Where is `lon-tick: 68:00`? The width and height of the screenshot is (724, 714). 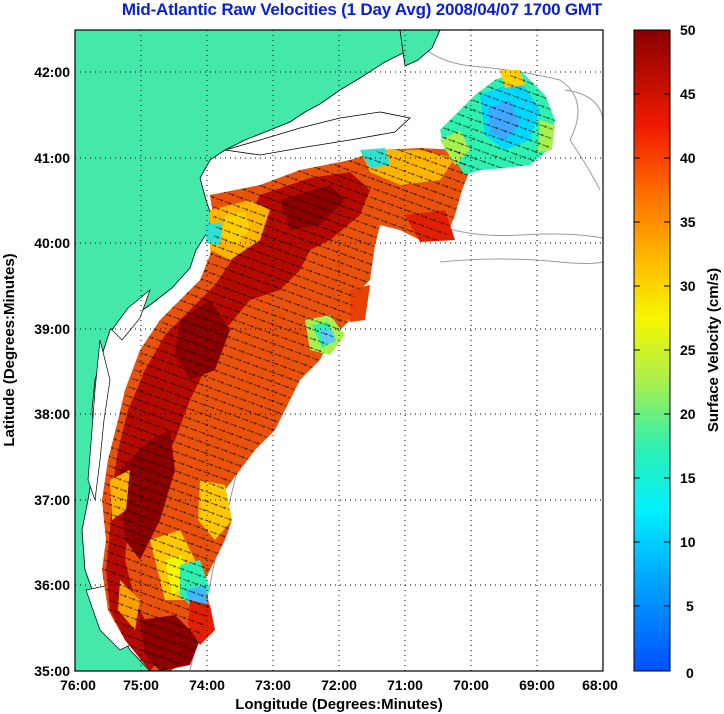 lon-tick: 68:00 is located at coordinates (600, 685).